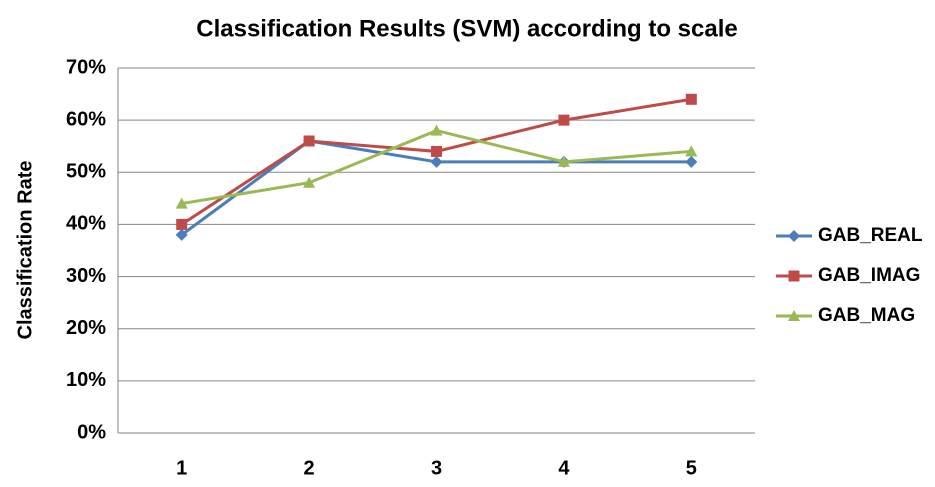 The height and width of the screenshot is (487, 935). What do you see at coordinates (86, 119) in the screenshot?
I see `y-tick-label: 60%` at bounding box center [86, 119].